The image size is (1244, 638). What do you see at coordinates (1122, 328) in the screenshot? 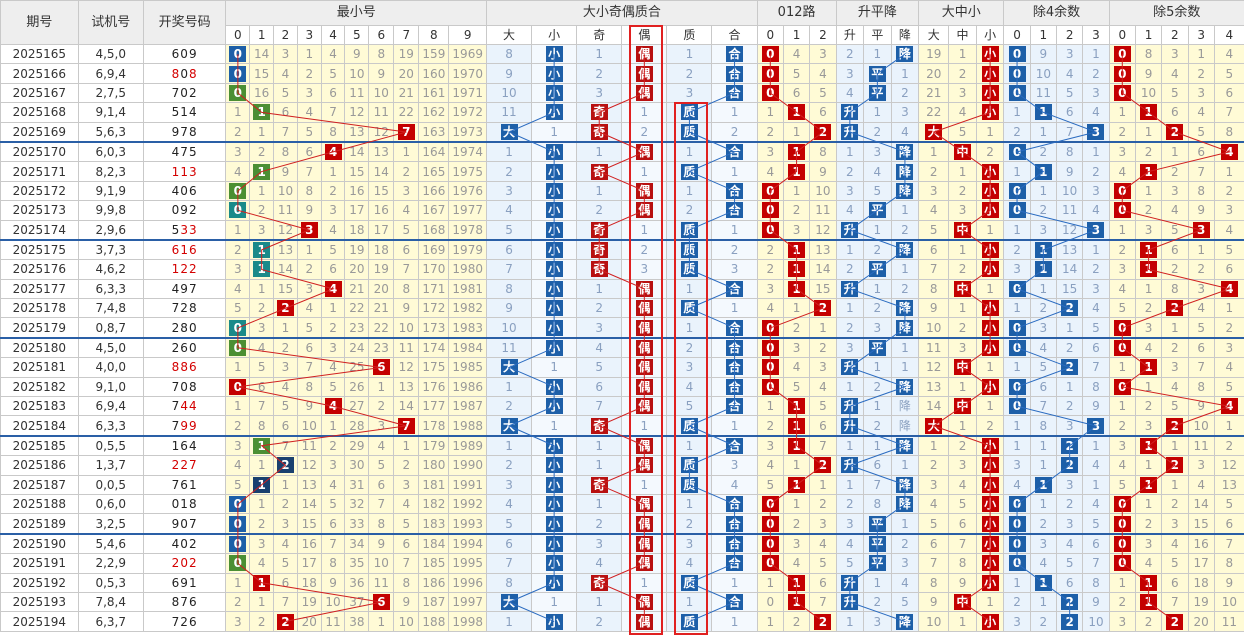
I see `mod5-cell: 0` at bounding box center [1122, 328].